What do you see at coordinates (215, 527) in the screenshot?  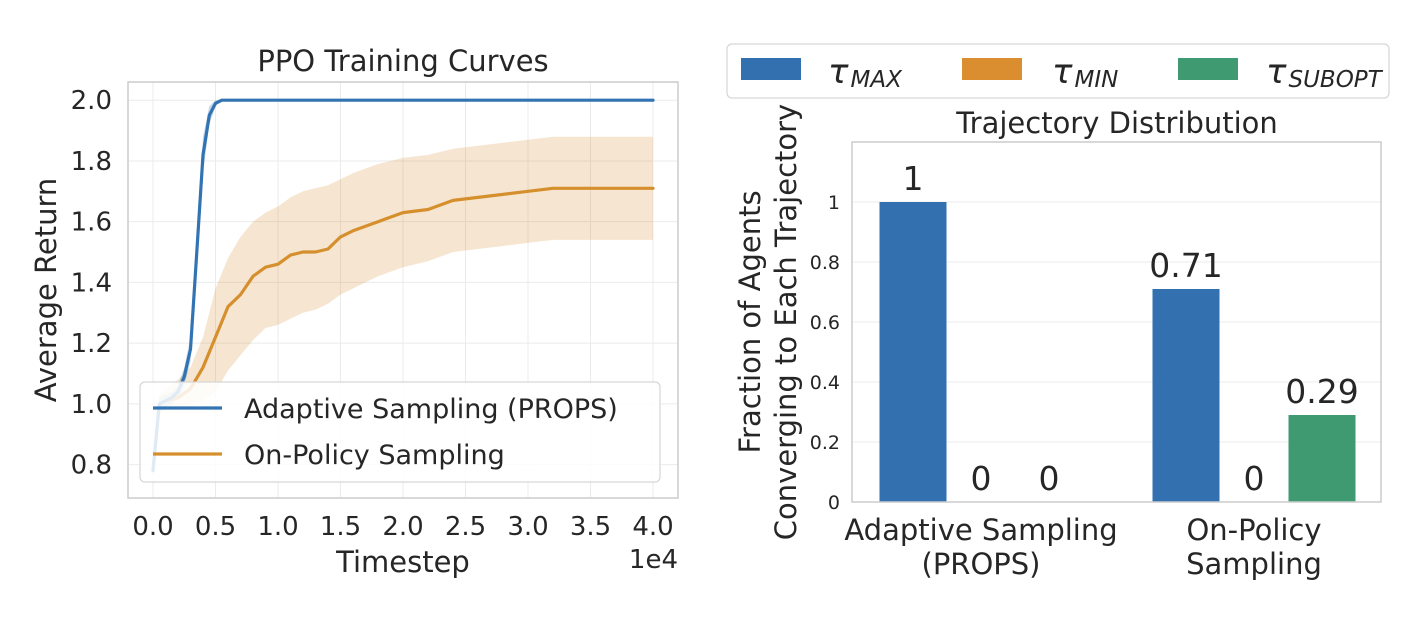 I see `x-tick-label: 0.5` at bounding box center [215, 527].